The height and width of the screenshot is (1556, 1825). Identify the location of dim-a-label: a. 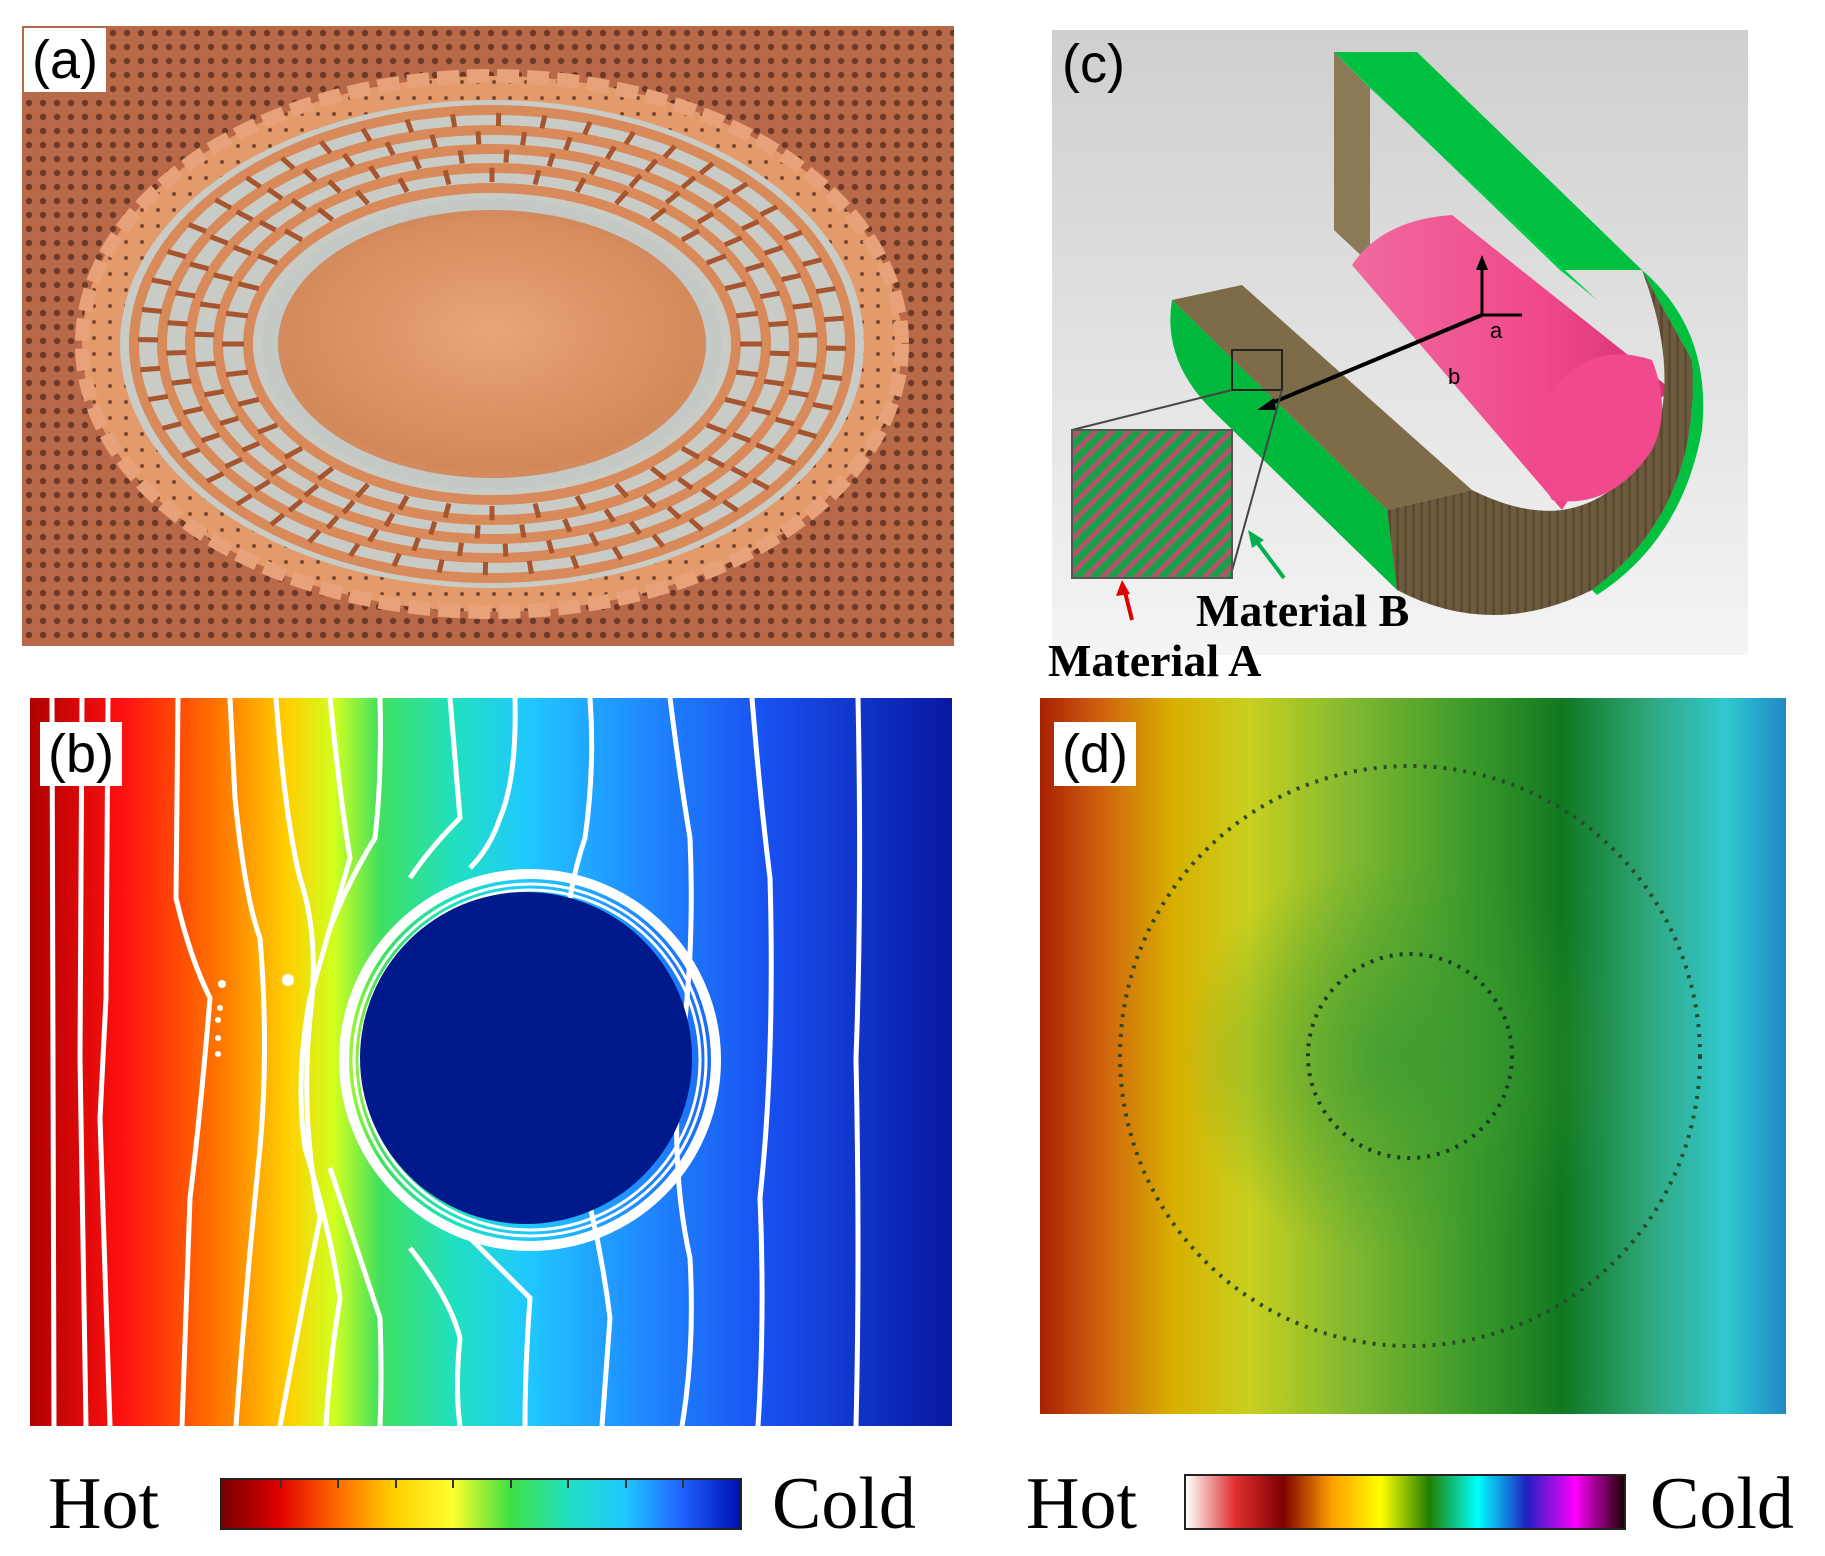
(1496, 330).